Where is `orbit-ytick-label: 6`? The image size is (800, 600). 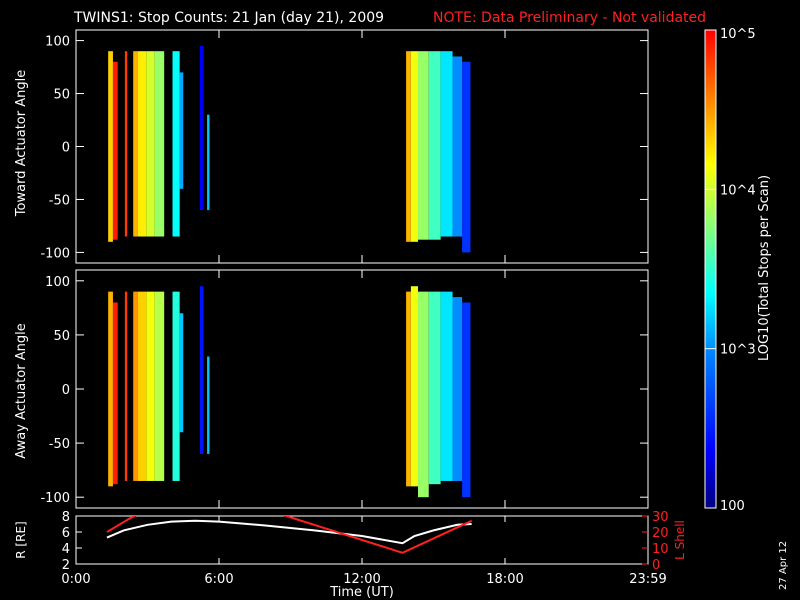
orbit-ytick-label: 6 is located at coordinates (66, 533).